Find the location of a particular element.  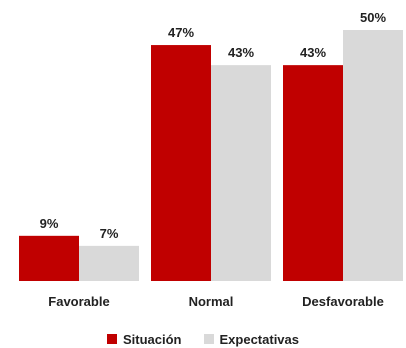

legend-label-expectativas: Expectativas is located at coordinates (259, 339).